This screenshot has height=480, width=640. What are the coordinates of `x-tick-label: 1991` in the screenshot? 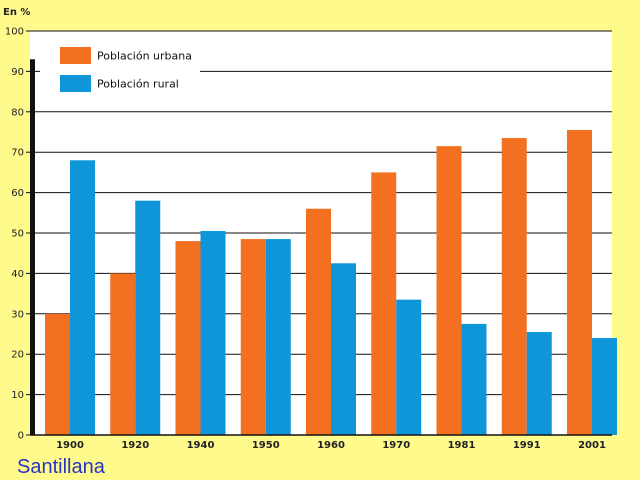 It's located at (527, 445).